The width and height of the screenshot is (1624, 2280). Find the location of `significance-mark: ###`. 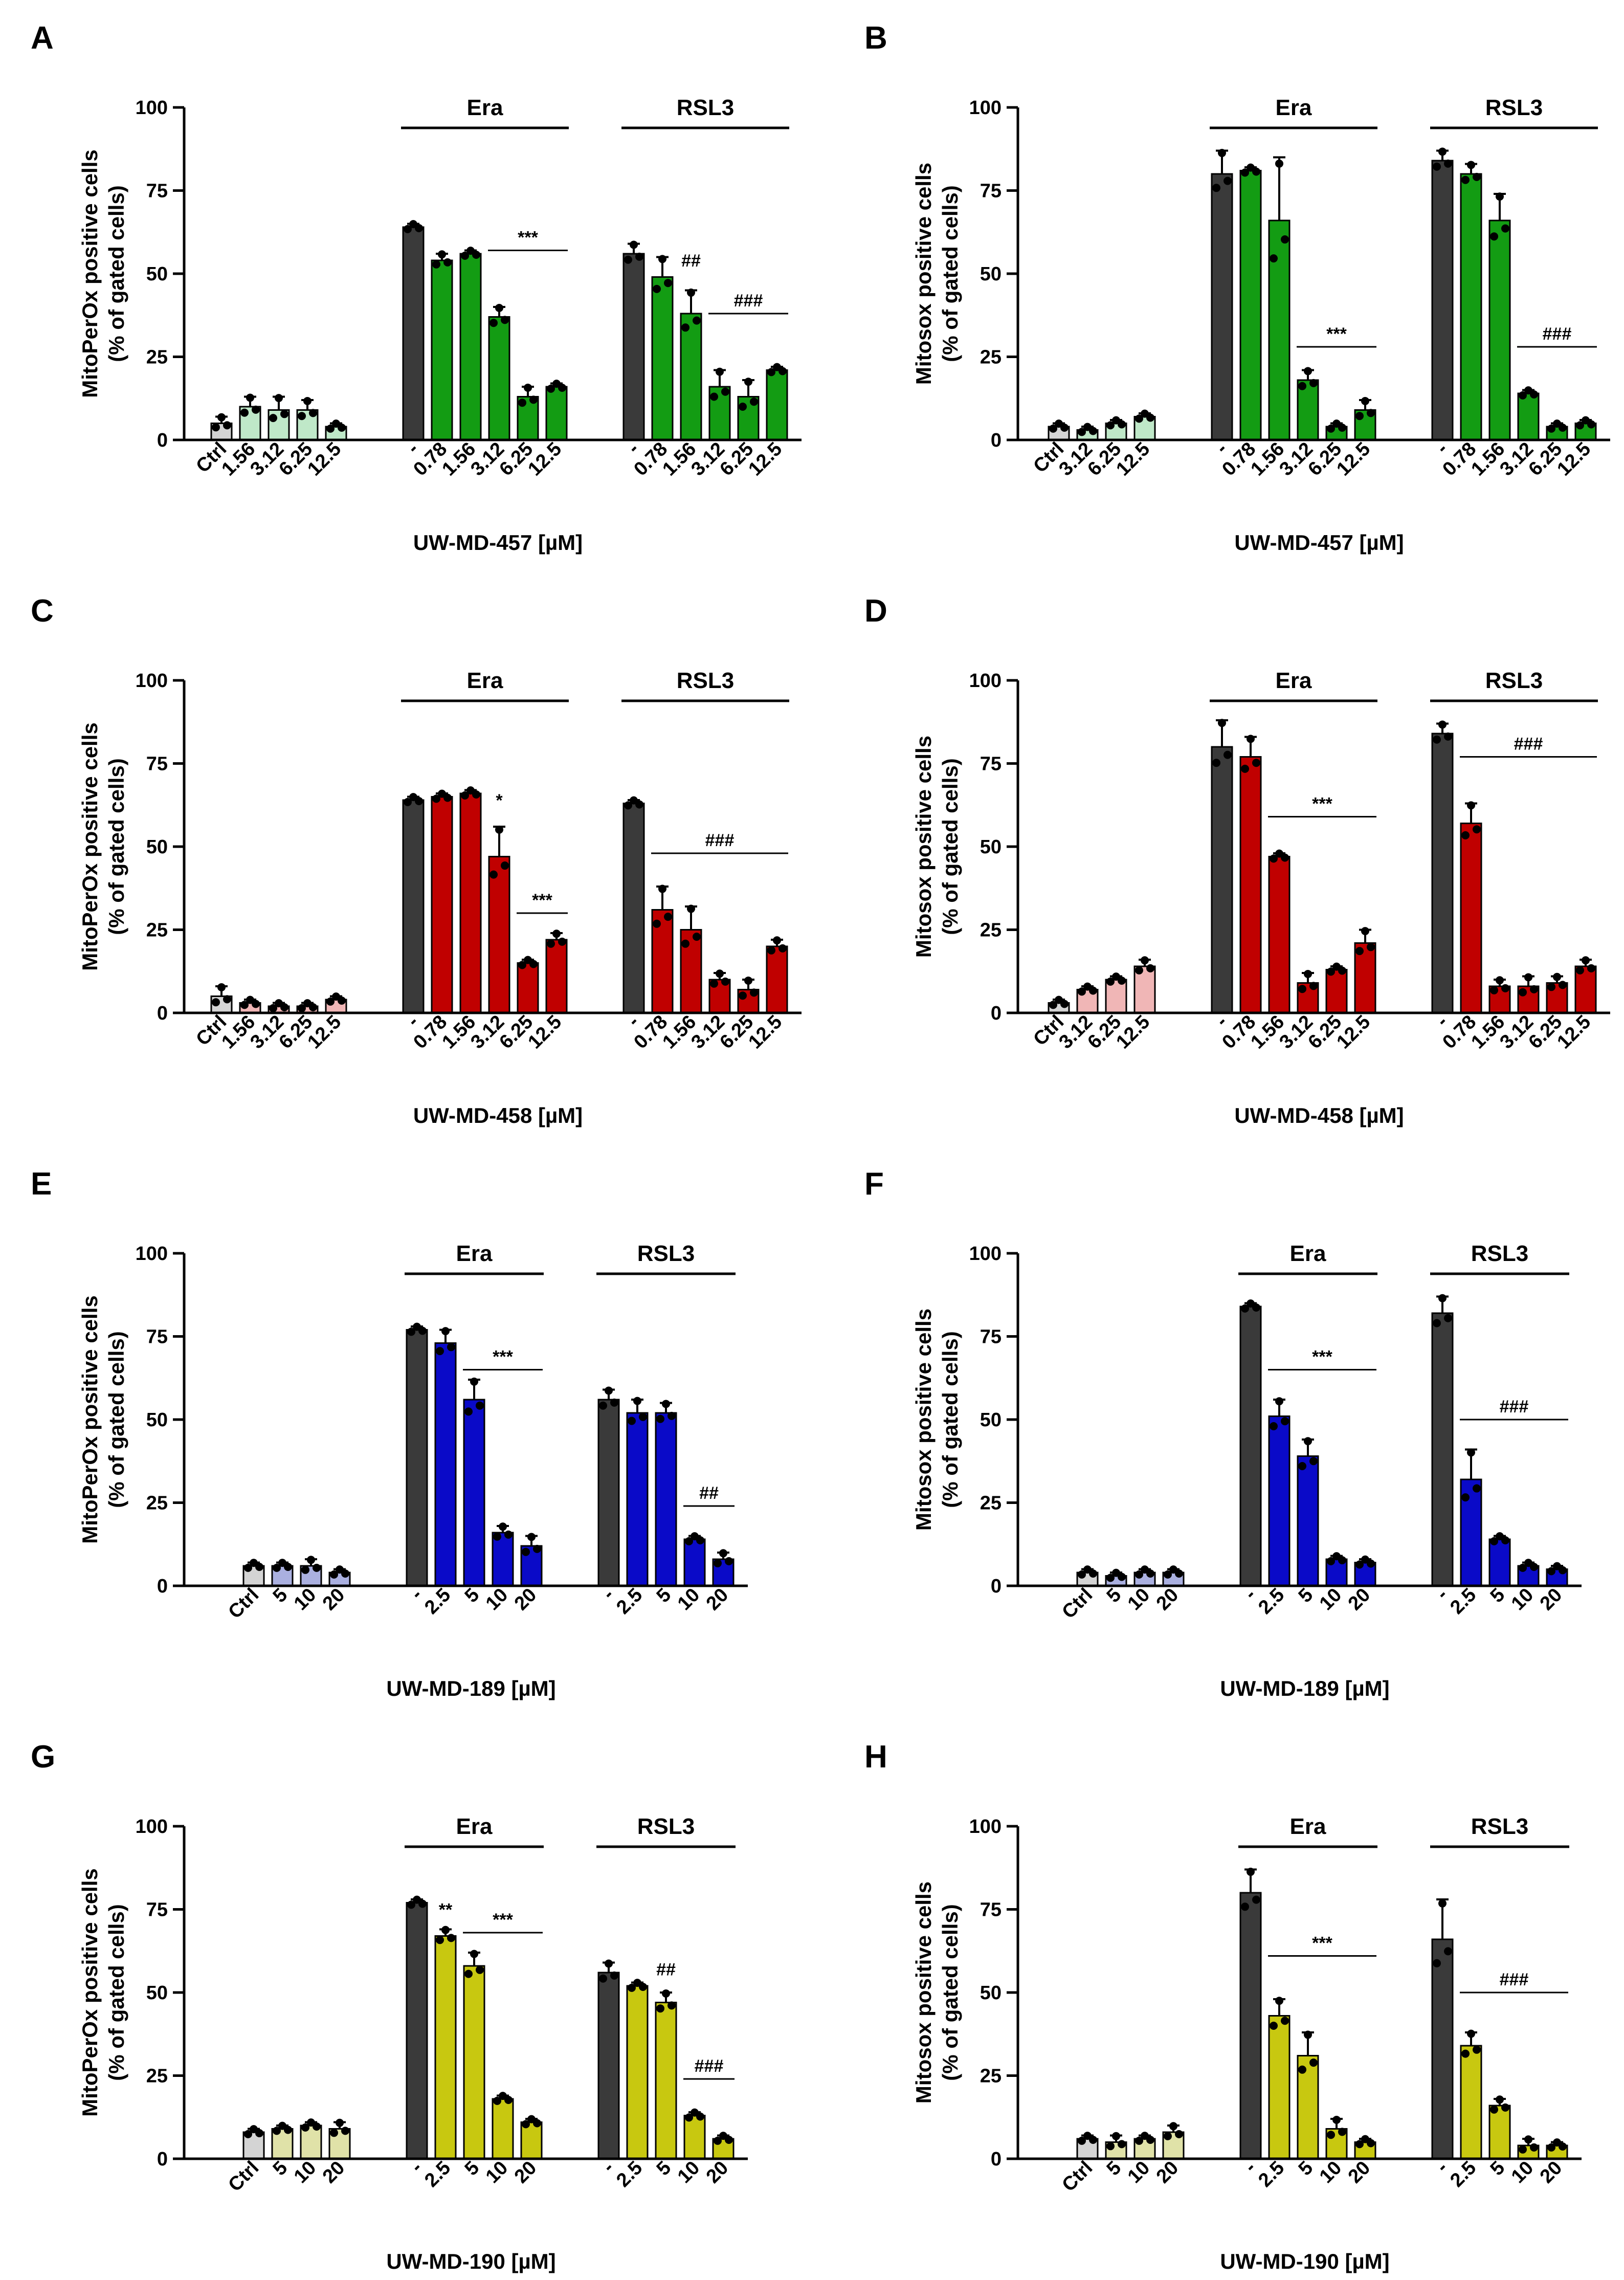

significance-mark: ### is located at coordinates (709, 2066).